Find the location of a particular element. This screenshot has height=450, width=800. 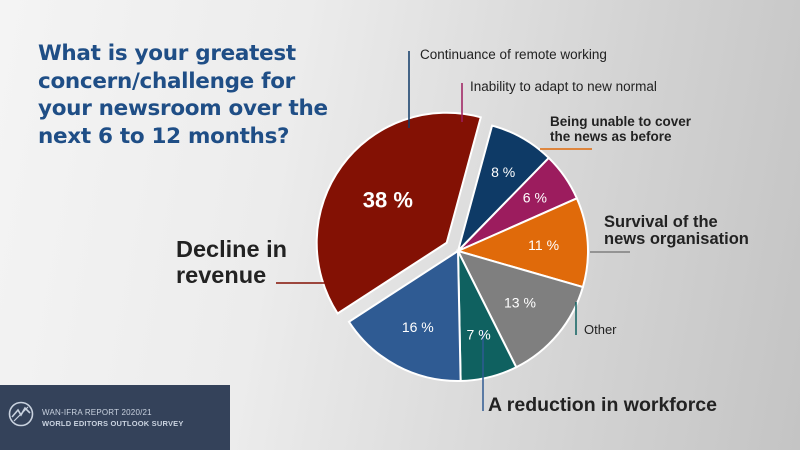

category-label-decline-revenue: Decline in revenue is located at coordinates (231, 262).